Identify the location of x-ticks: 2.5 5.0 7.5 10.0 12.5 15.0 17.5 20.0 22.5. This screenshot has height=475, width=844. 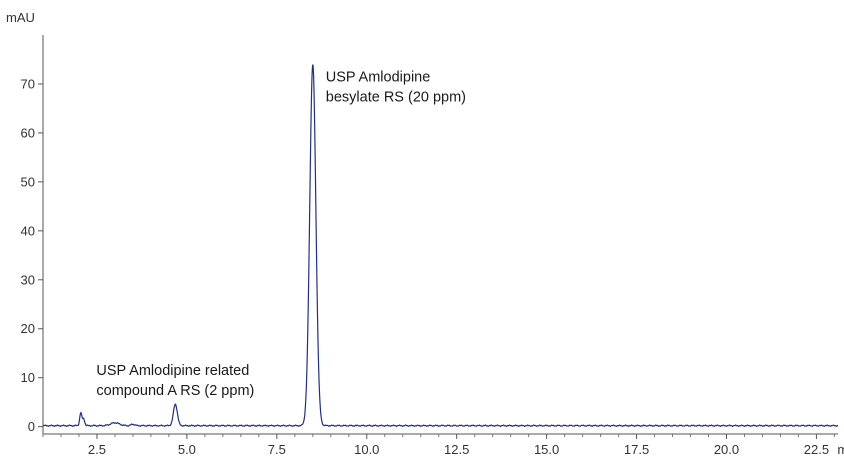
(438, 445).